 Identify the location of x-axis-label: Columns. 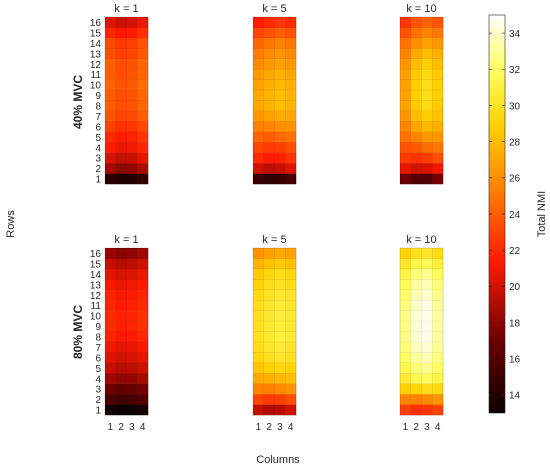
(278, 460).